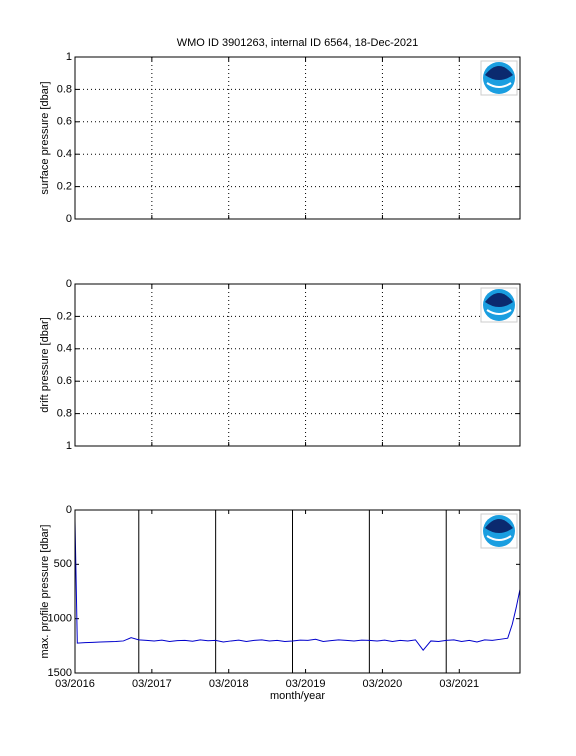  Describe the element at coordinates (60, 673) in the screenshot. I see `y-tick-label: 1500` at that location.